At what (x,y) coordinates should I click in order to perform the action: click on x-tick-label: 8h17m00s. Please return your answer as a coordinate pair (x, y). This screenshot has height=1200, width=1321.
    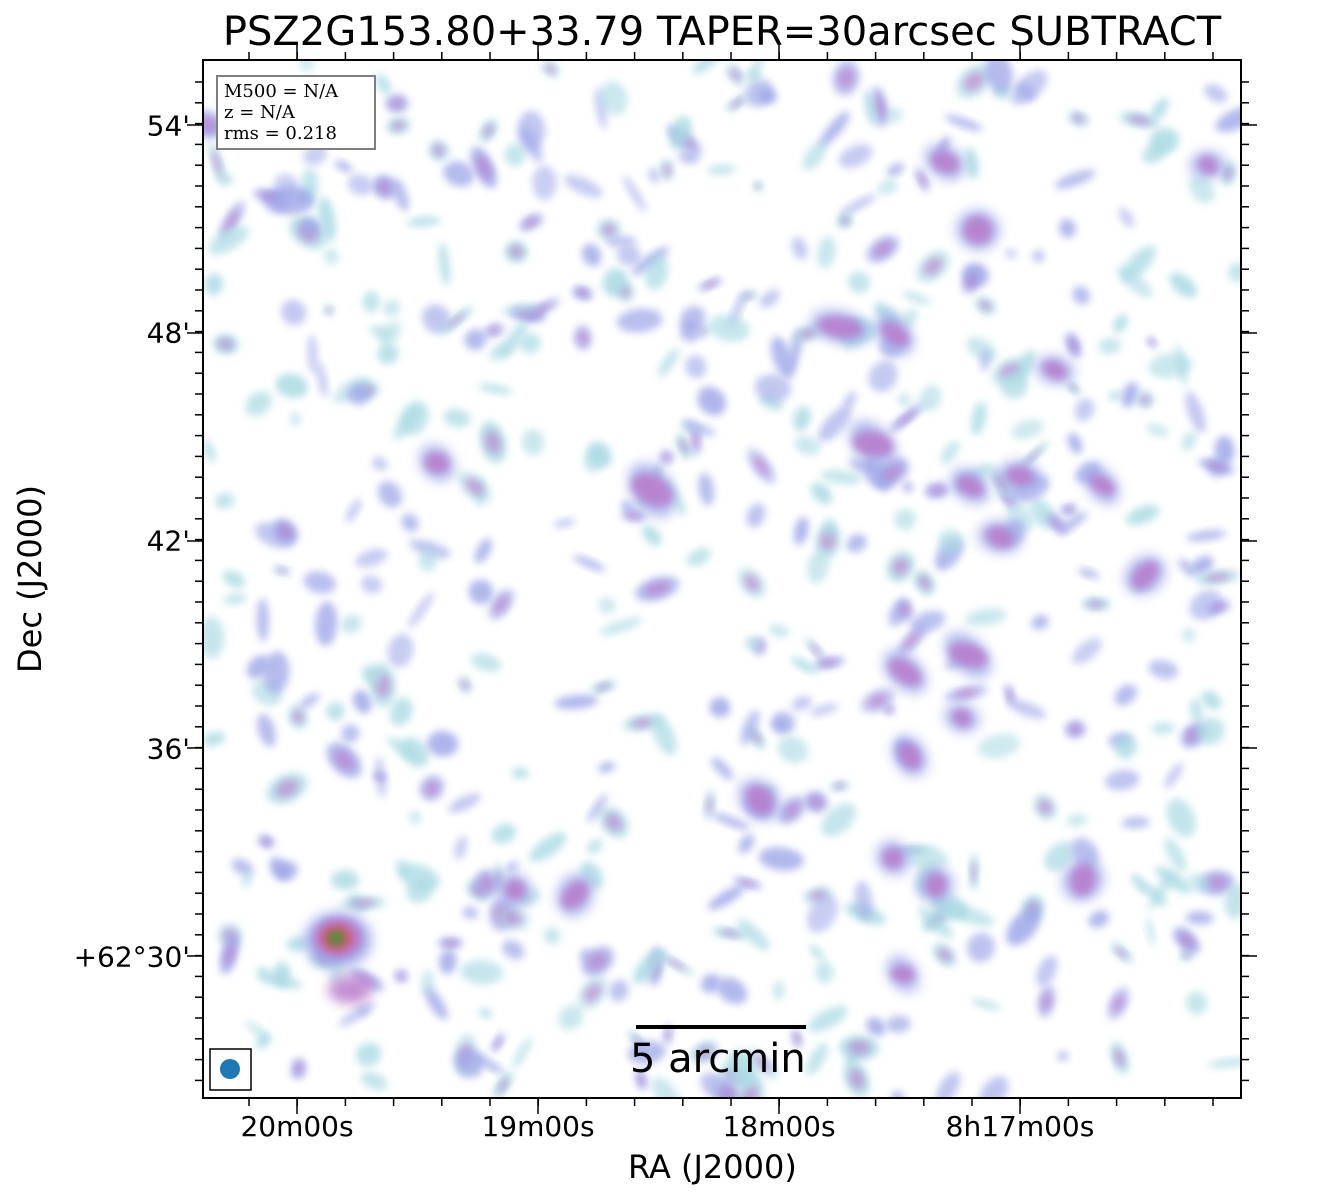
    Looking at the image, I should click on (1020, 1126).